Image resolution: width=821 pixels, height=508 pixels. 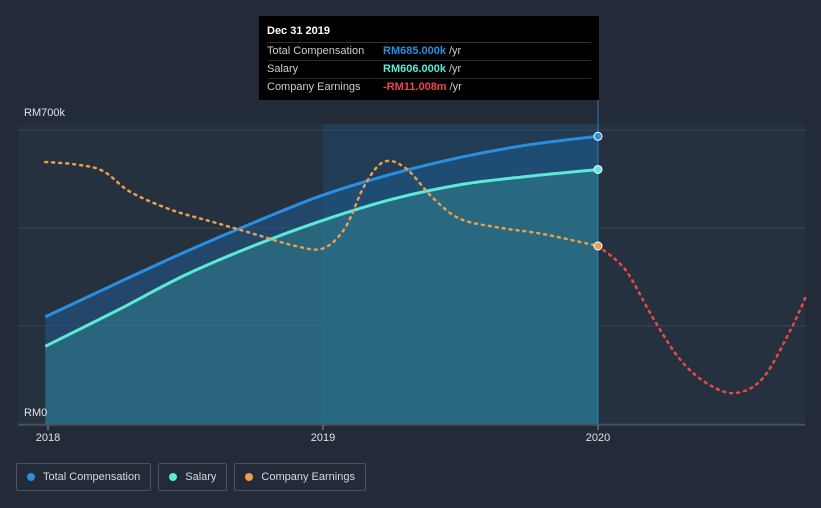 I want to click on markers, so click(x=598, y=262).